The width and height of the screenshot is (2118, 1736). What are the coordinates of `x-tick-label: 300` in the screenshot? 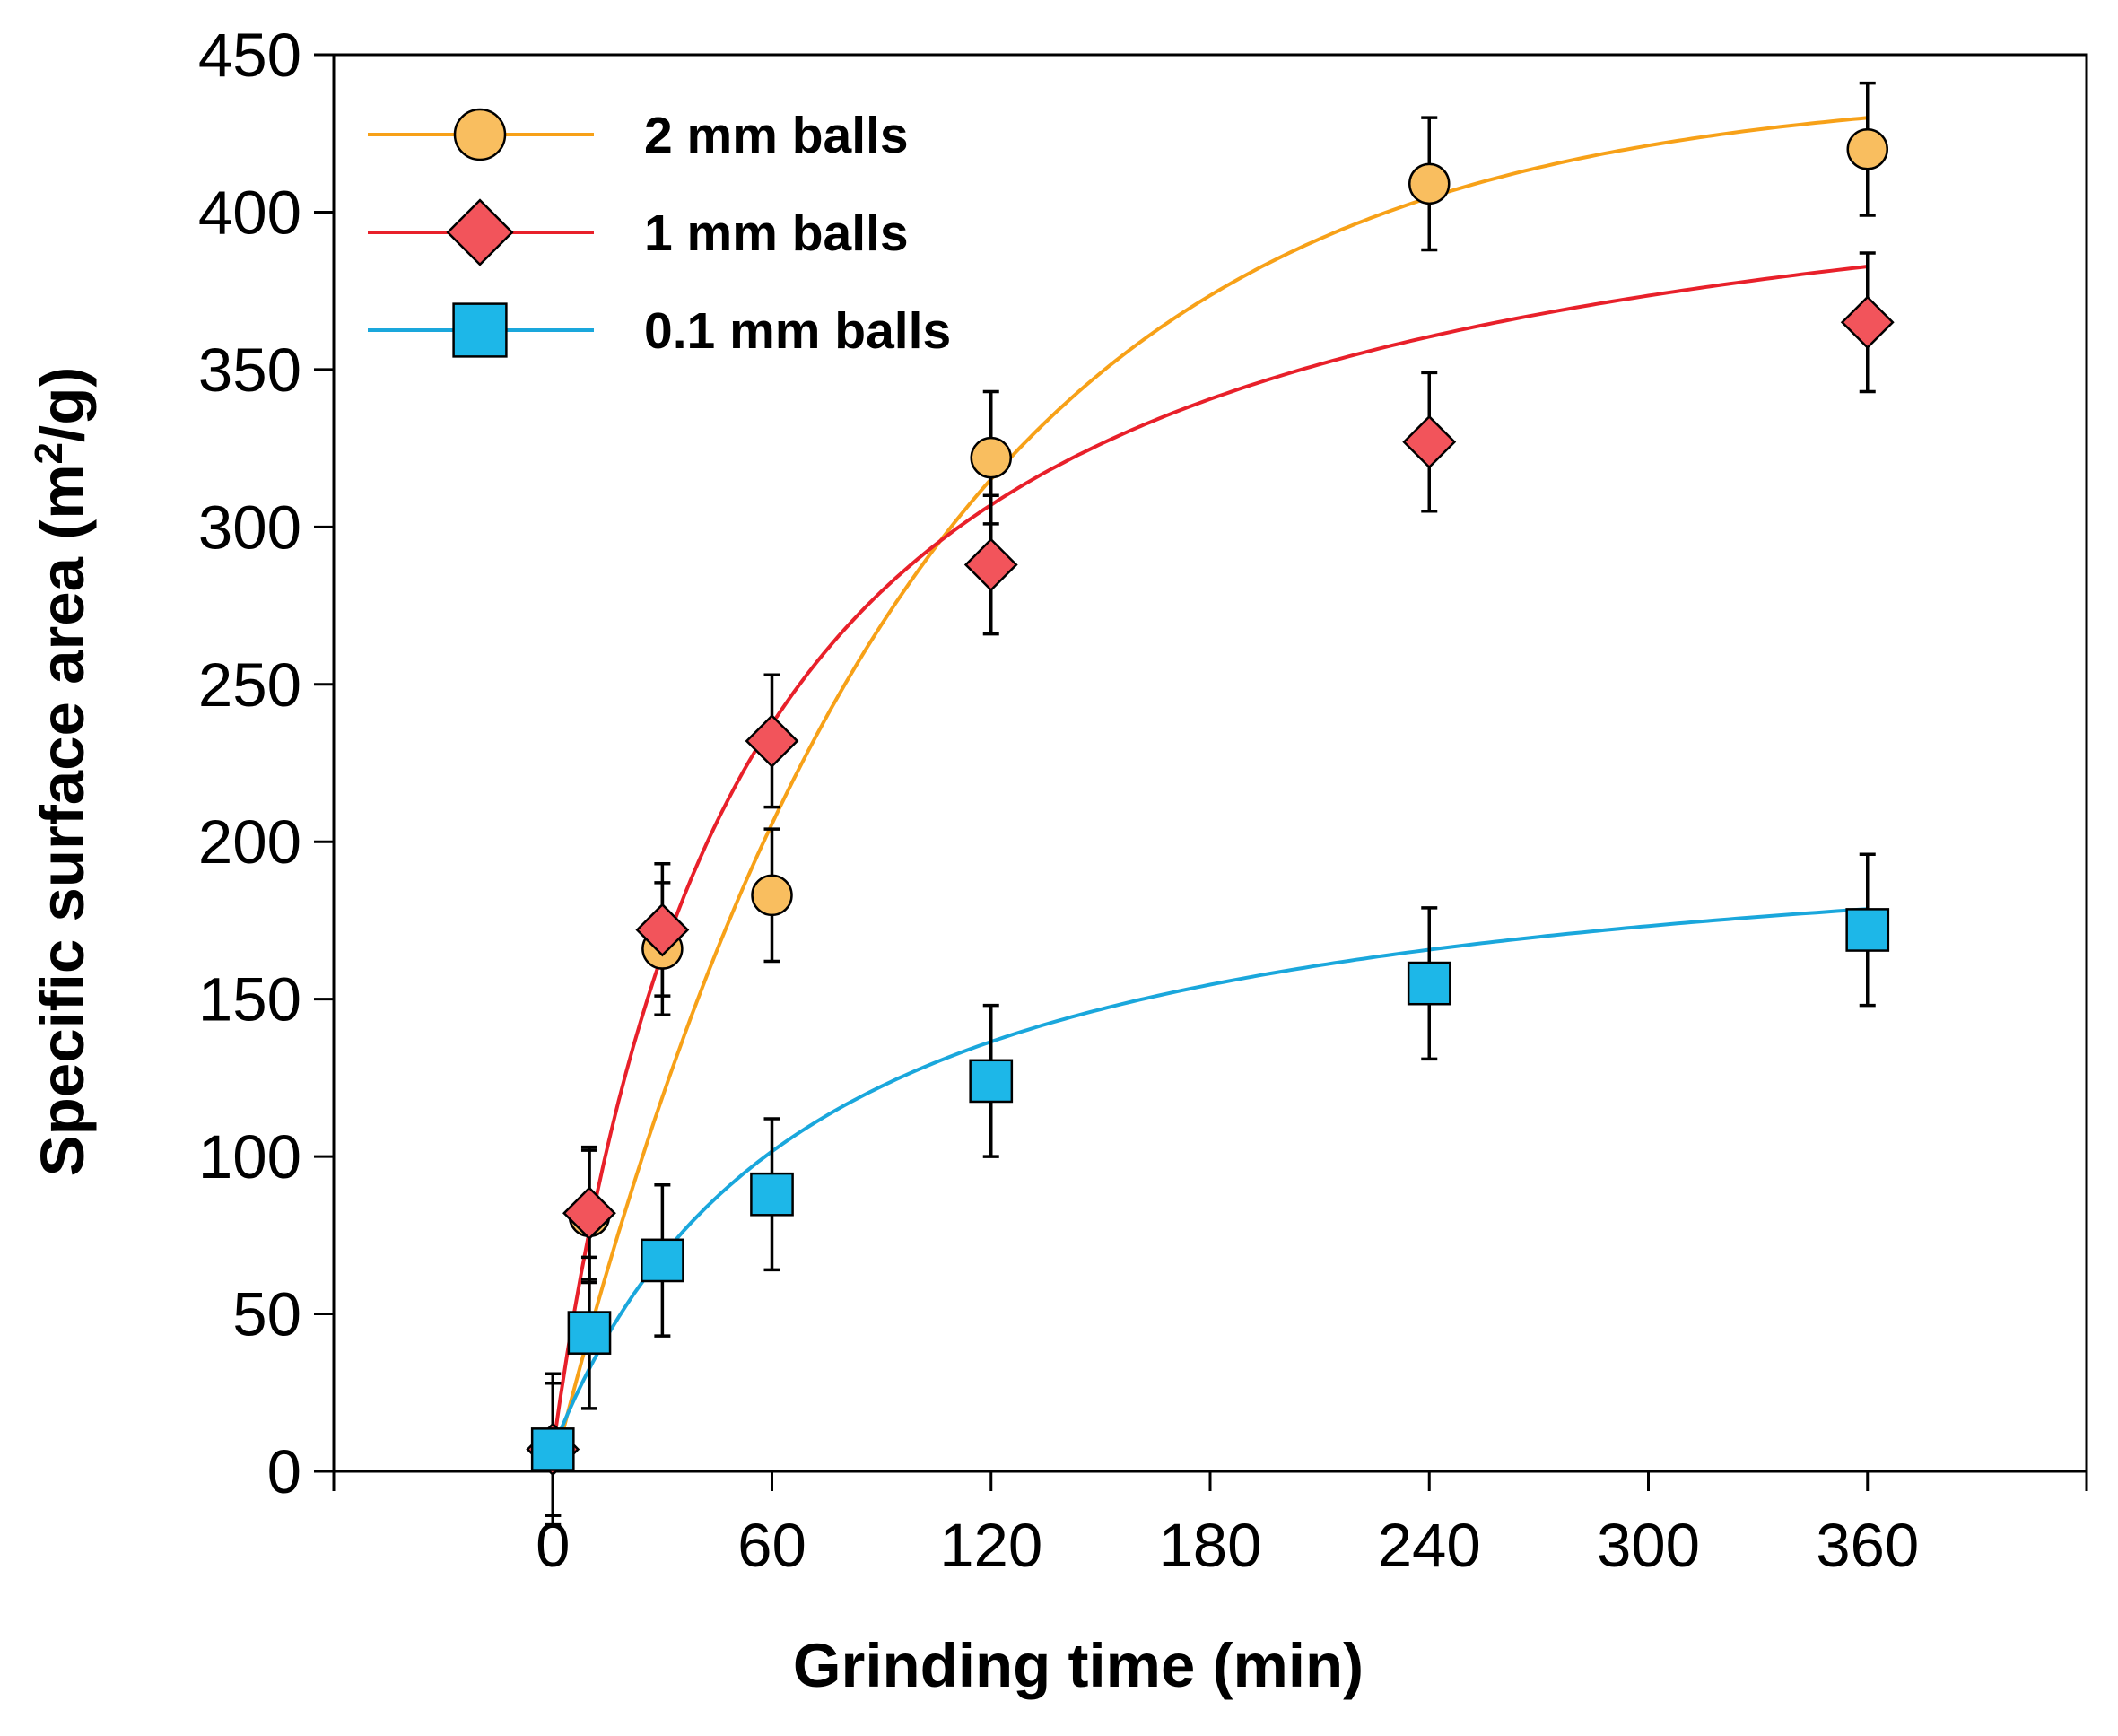 It's located at (1648, 1546).